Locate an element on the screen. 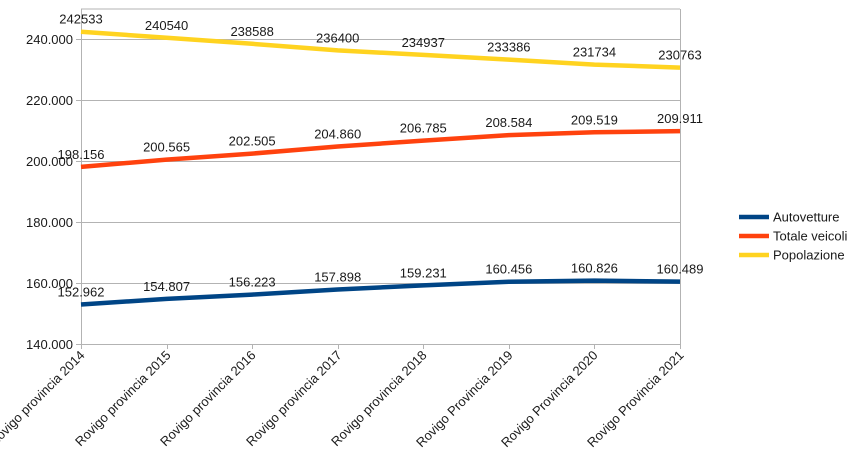  series-line-autovetture is located at coordinates (380, 292).